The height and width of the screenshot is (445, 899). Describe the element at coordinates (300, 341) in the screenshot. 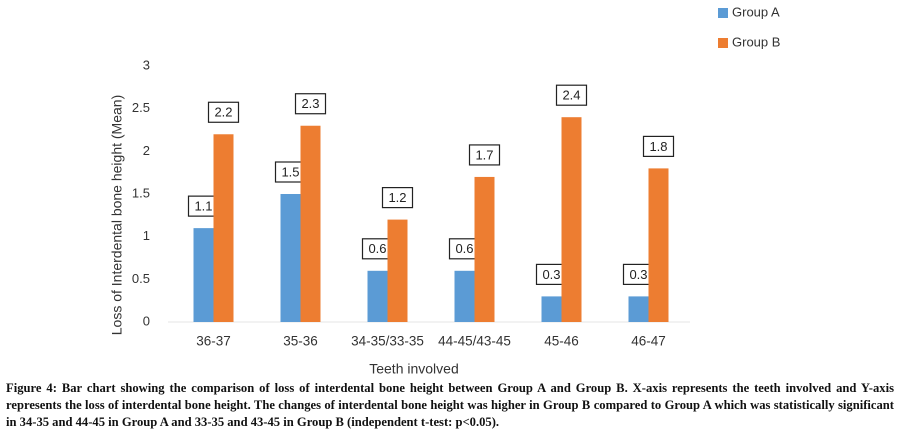

I see `x-tick-label: 35-36` at that location.